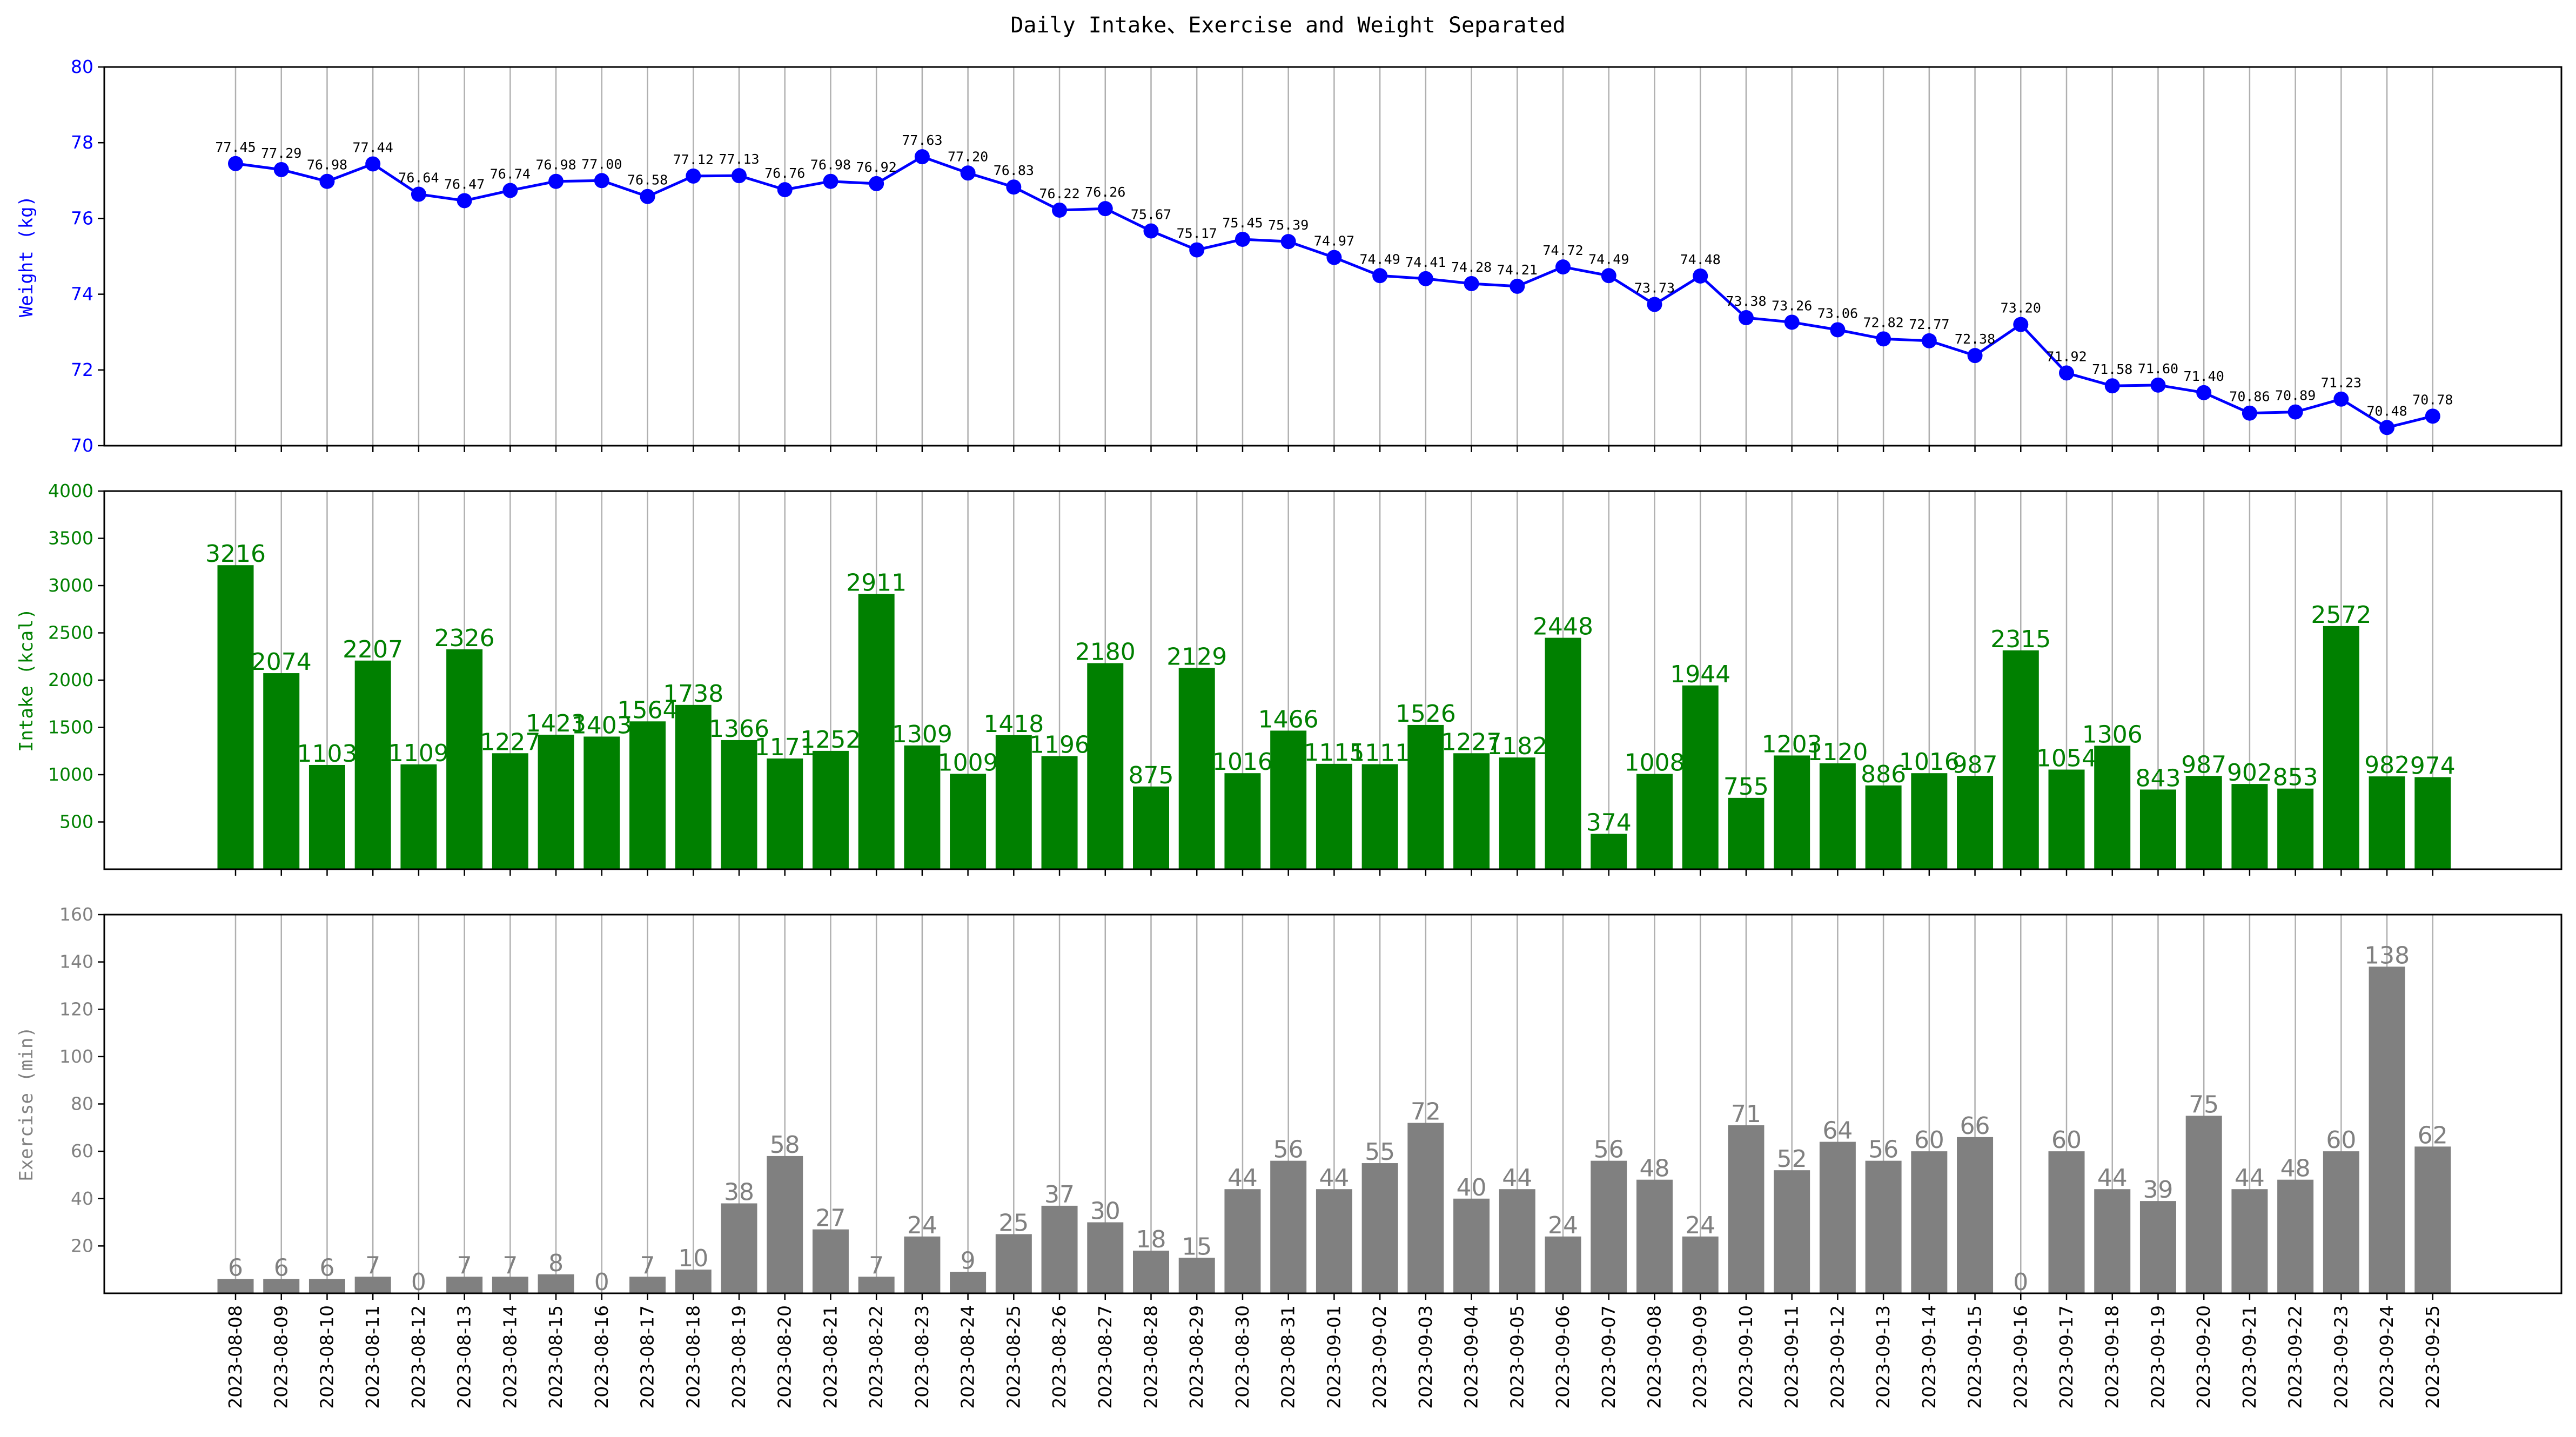 This screenshot has width=2576, height=1437. Describe the element at coordinates (1975, 1126) in the screenshot. I see `exercise-data-label: 66` at that location.